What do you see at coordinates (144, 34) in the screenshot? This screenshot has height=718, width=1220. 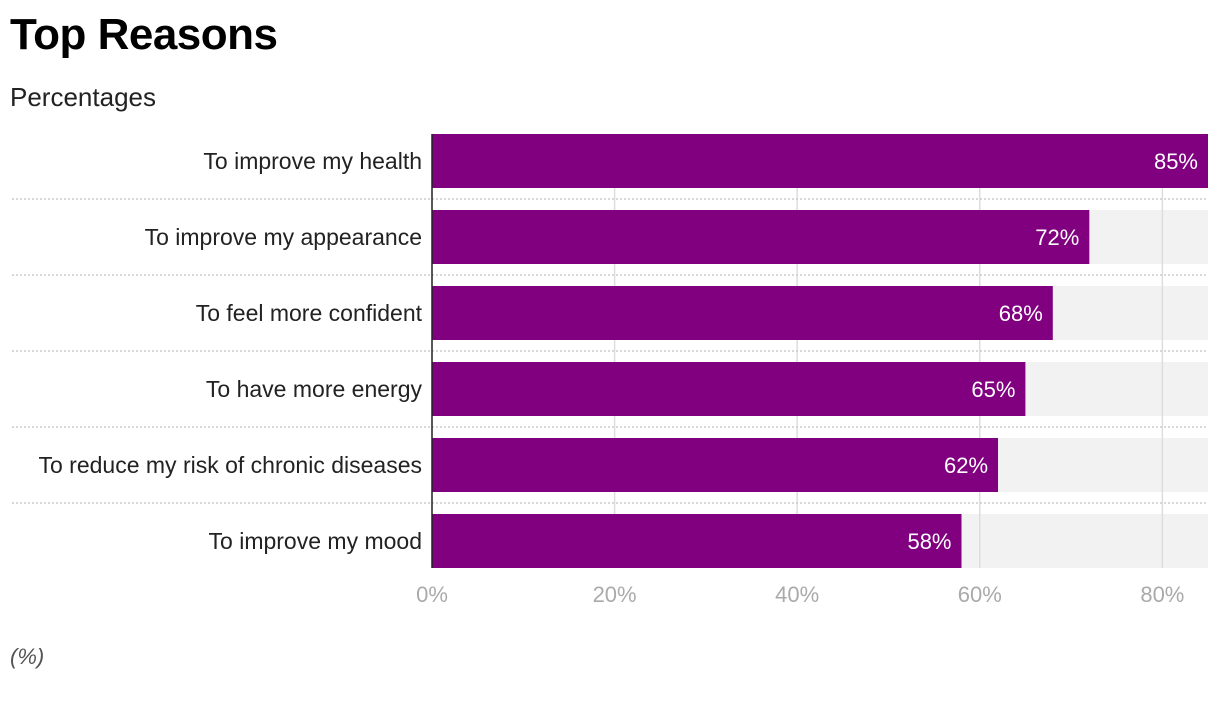 I see `chart-title: Top Reasons` at bounding box center [144, 34].